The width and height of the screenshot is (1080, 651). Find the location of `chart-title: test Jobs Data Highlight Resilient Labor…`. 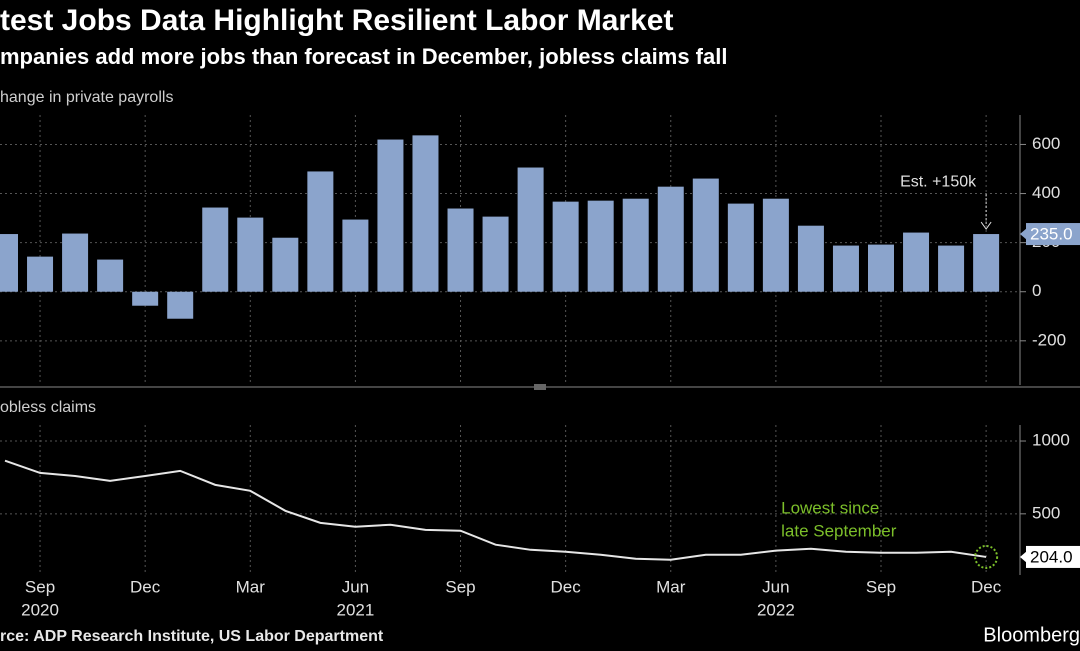

chart-title: test Jobs Data Highlight Resilient Labor… is located at coordinates (336, 20).